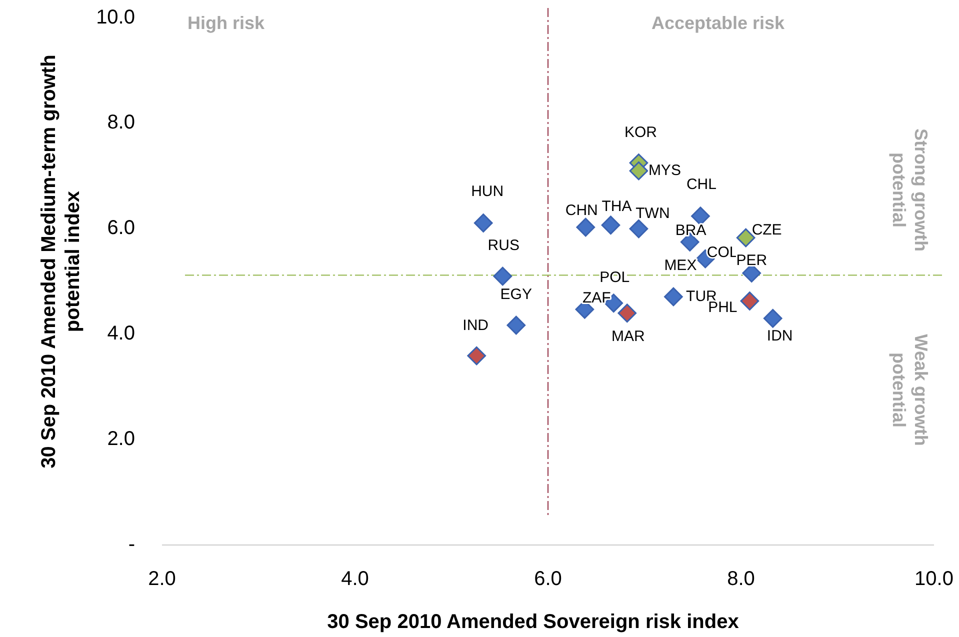  Describe the element at coordinates (115, 17) in the screenshot. I see `y-tick-label: 10.0` at that location.